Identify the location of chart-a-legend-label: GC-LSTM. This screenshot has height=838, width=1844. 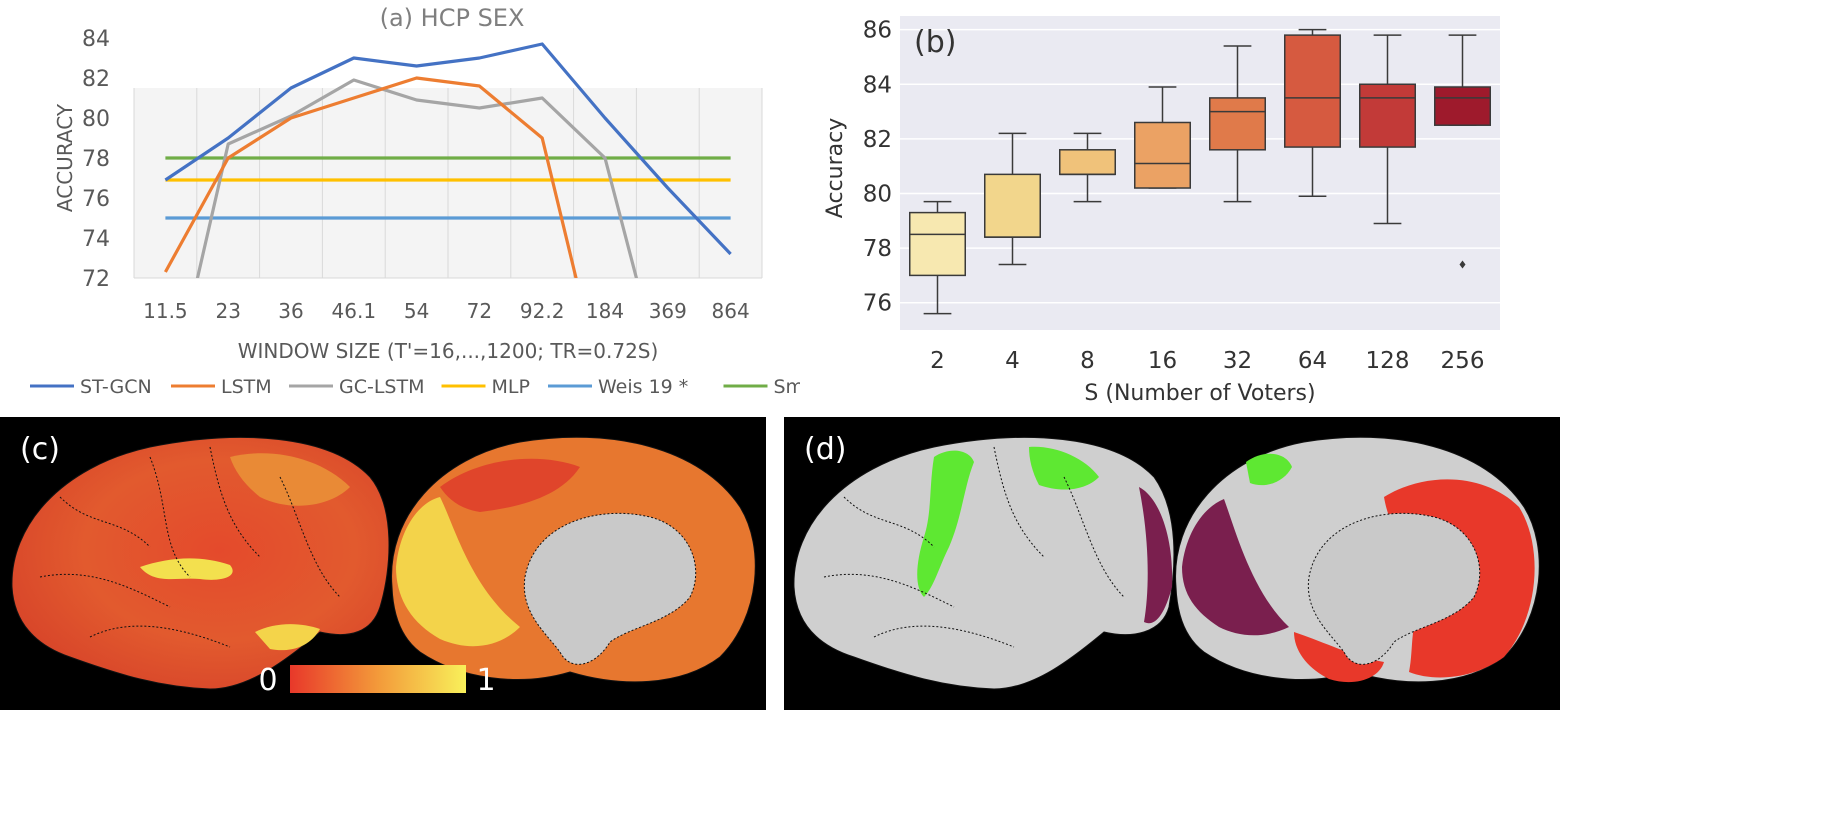
(382, 387).